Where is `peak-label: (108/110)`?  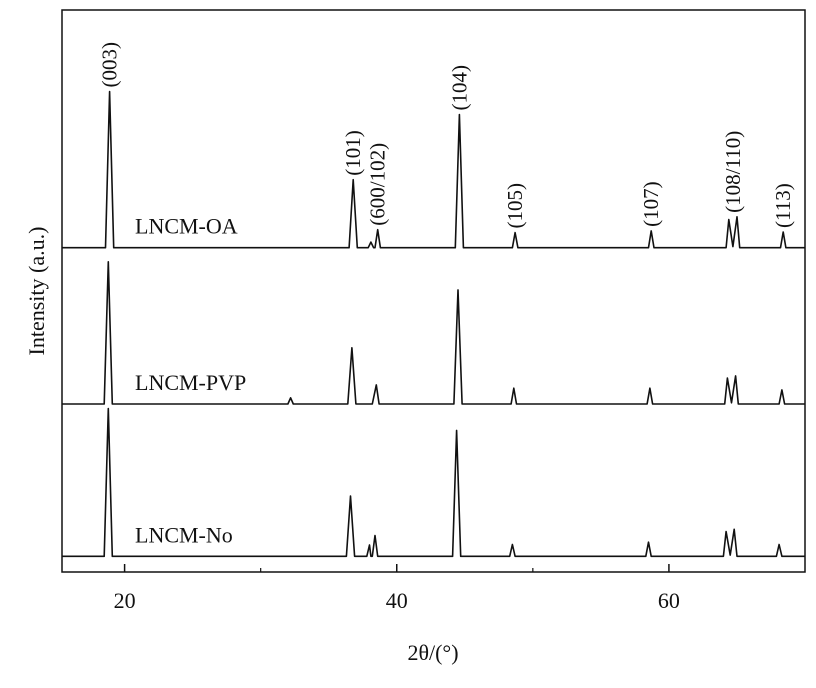 peak-label: (108/110) is located at coordinates (733, 172).